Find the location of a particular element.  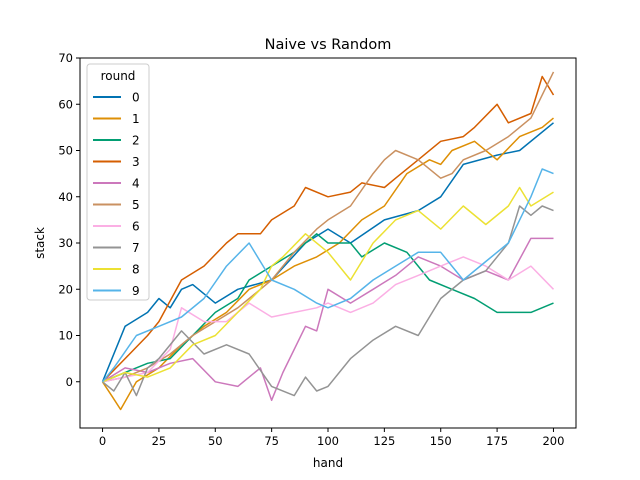

x-tick-label: 0 is located at coordinates (102, 441).